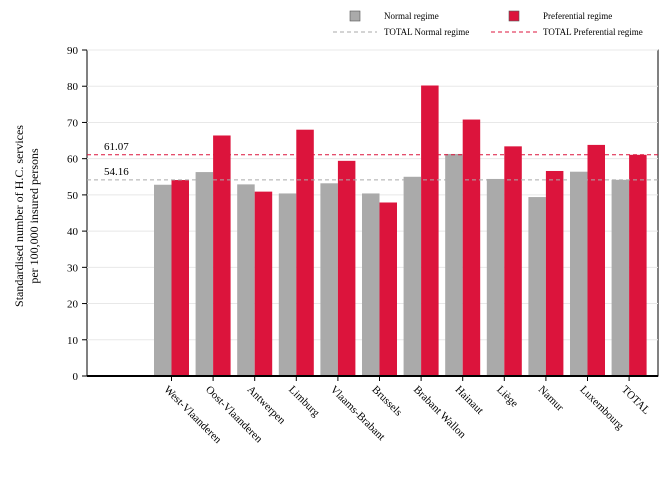 This screenshot has width=672, height=480. I want to click on y-tick-label: 50, so click(73, 196).